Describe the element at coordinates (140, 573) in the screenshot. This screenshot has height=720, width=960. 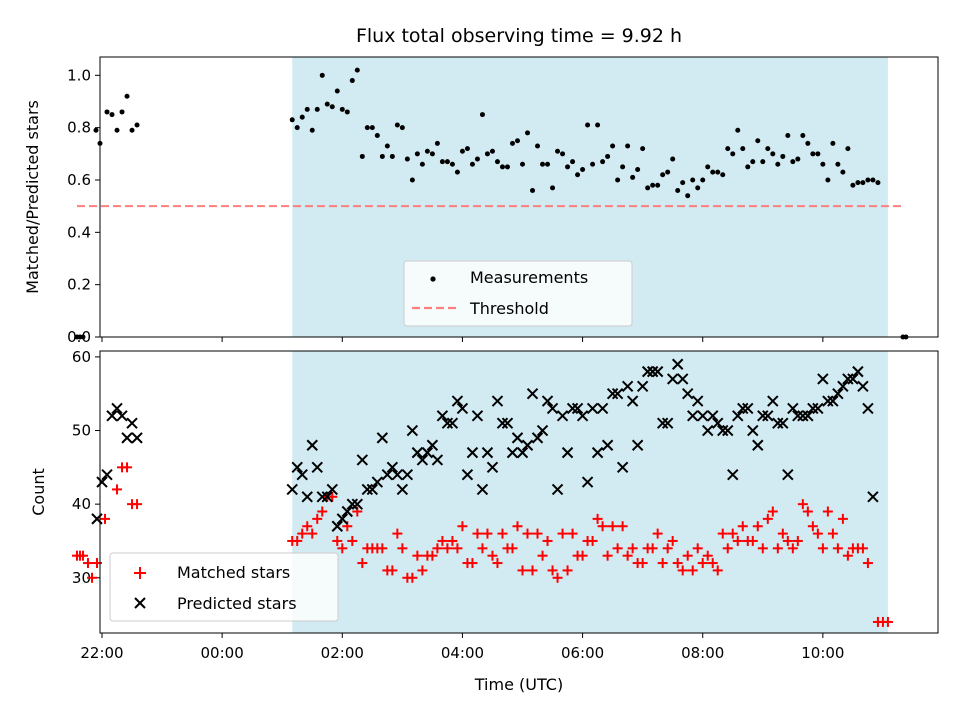
I see `matched-stars-legend-marker` at that location.